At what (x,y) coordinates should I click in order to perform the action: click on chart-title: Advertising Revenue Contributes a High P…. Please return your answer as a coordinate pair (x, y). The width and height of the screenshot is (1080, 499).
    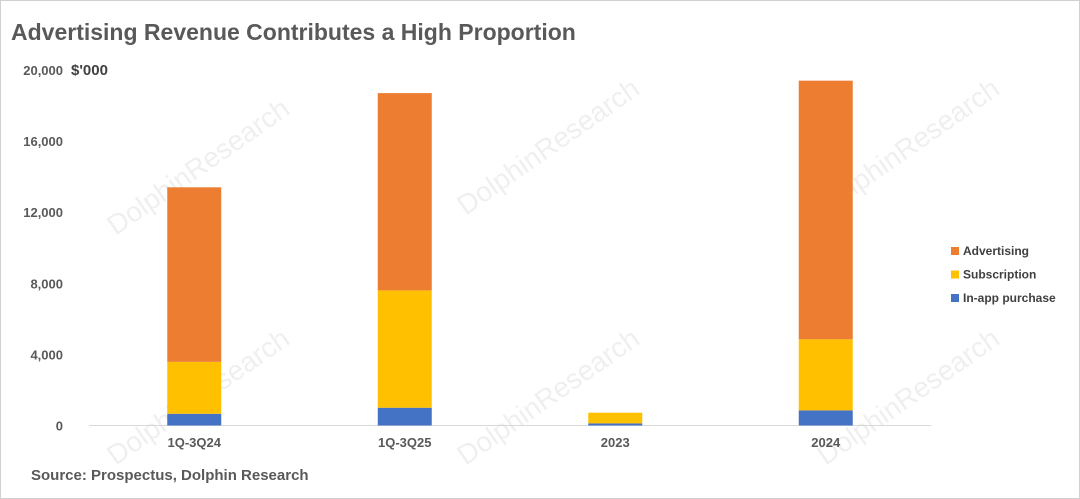
    Looking at the image, I should click on (293, 32).